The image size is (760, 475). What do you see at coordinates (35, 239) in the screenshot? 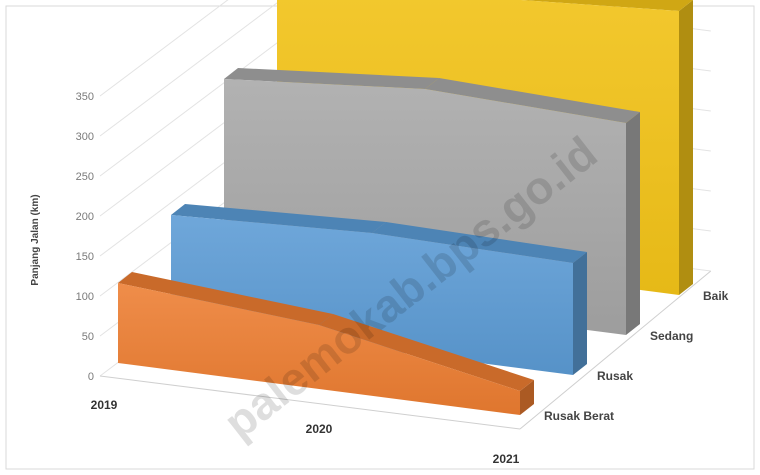
I see `y-axis-label: Panjang Jalan (km)` at bounding box center [35, 239].